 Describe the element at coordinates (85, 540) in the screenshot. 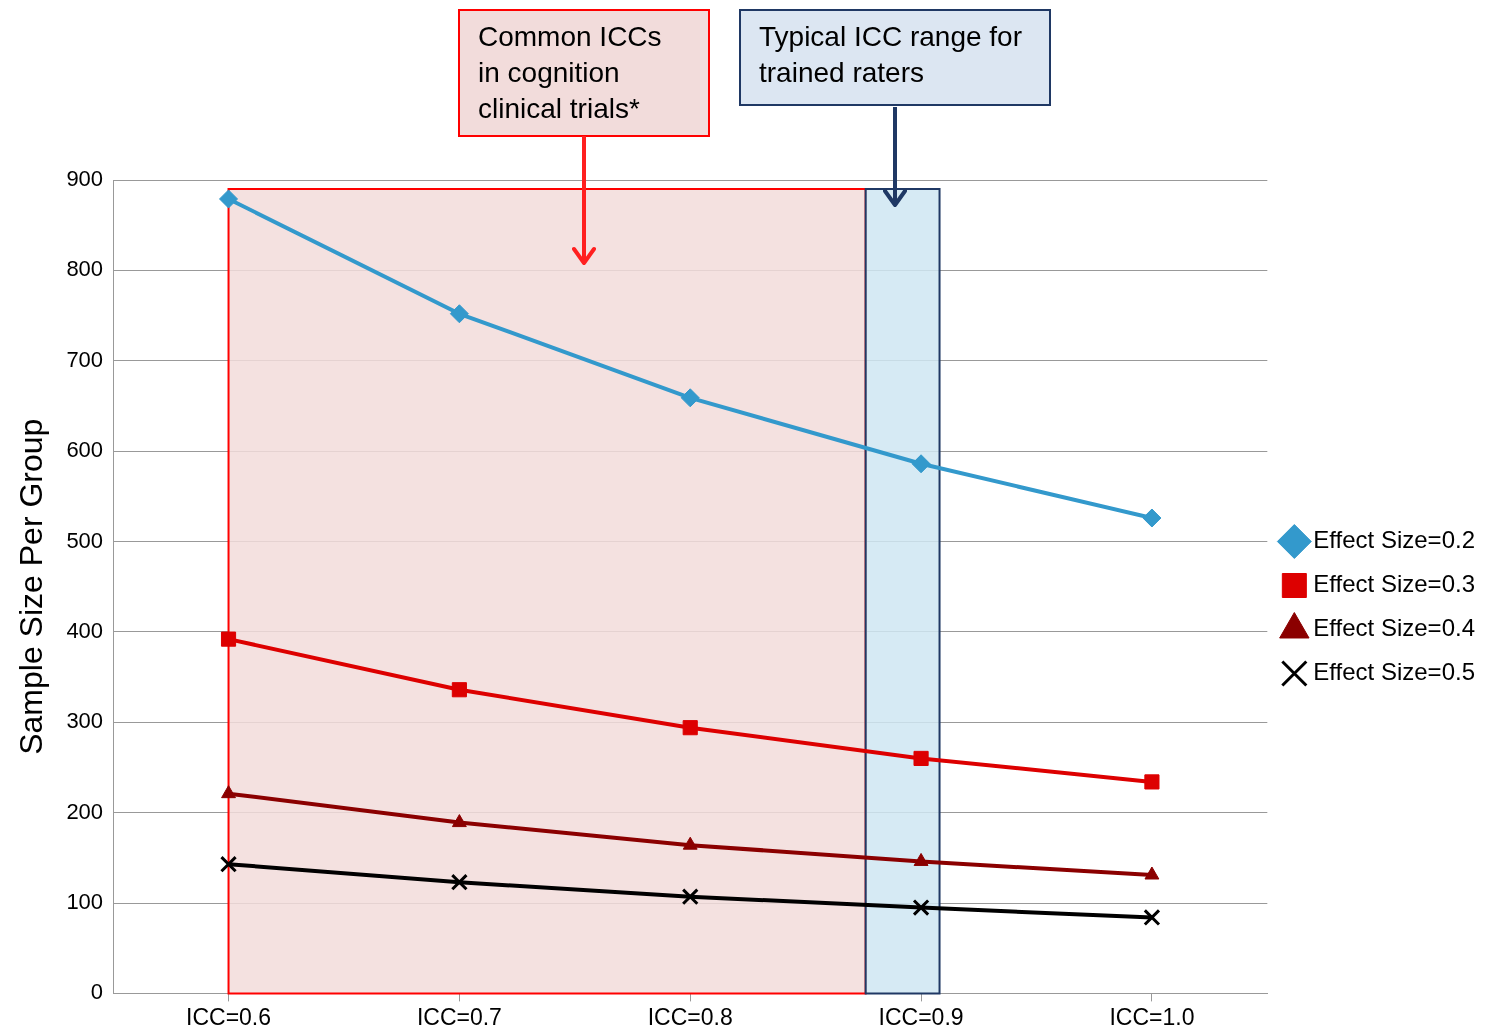

I see `y-tick-label: 500` at that location.